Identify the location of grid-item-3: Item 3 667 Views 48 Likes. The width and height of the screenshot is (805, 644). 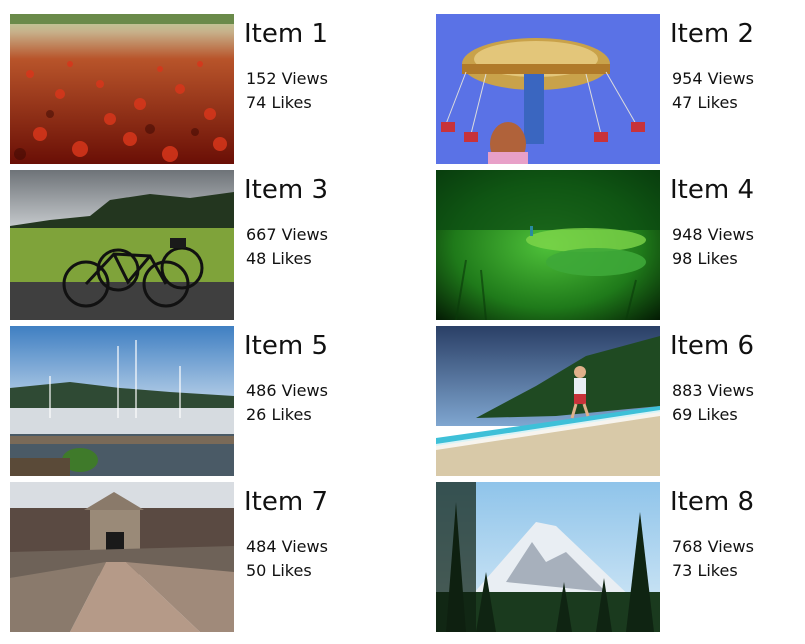
(210, 245).